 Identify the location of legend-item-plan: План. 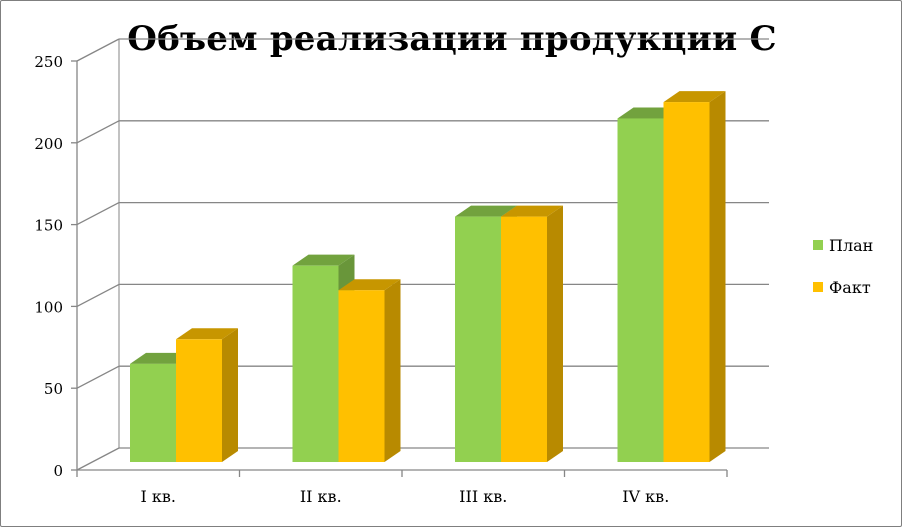
(843, 245).